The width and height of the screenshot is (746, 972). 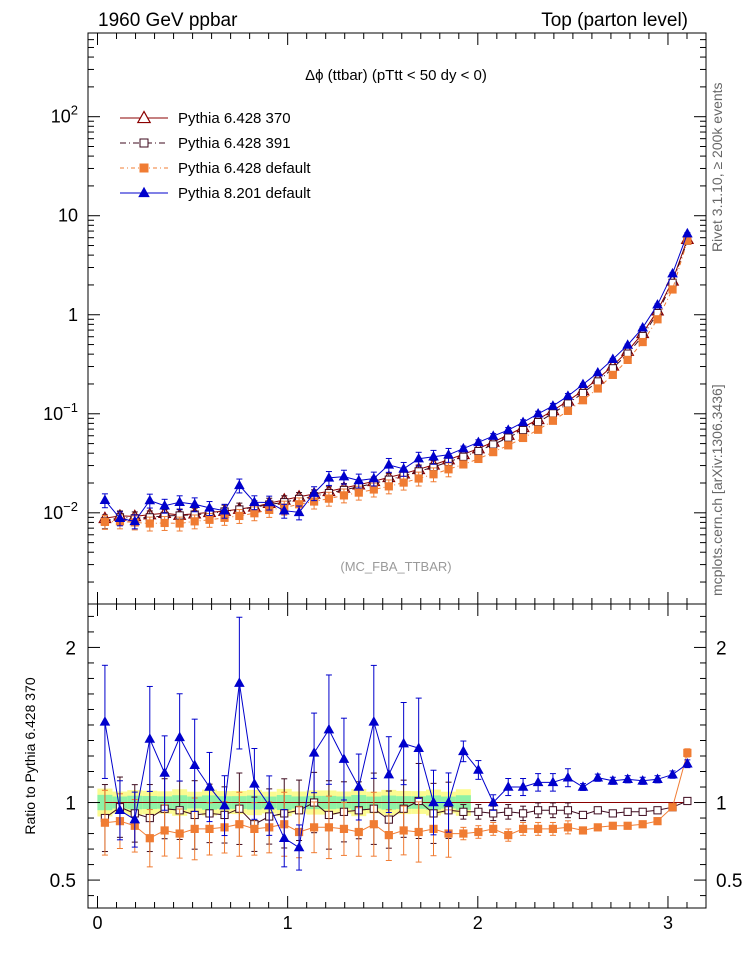 I want to click on header-left: 1960 GeV ppbar, so click(x=168, y=20).